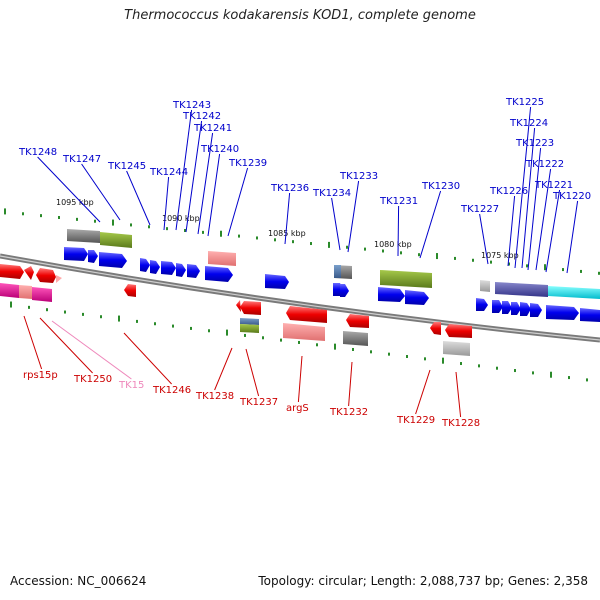 Image resolution: width=600 pixels, height=600 pixels. What do you see at coordinates (534, 143) in the screenshot?
I see `gene-label-top: TK1223` at bounding box center [534, 143].